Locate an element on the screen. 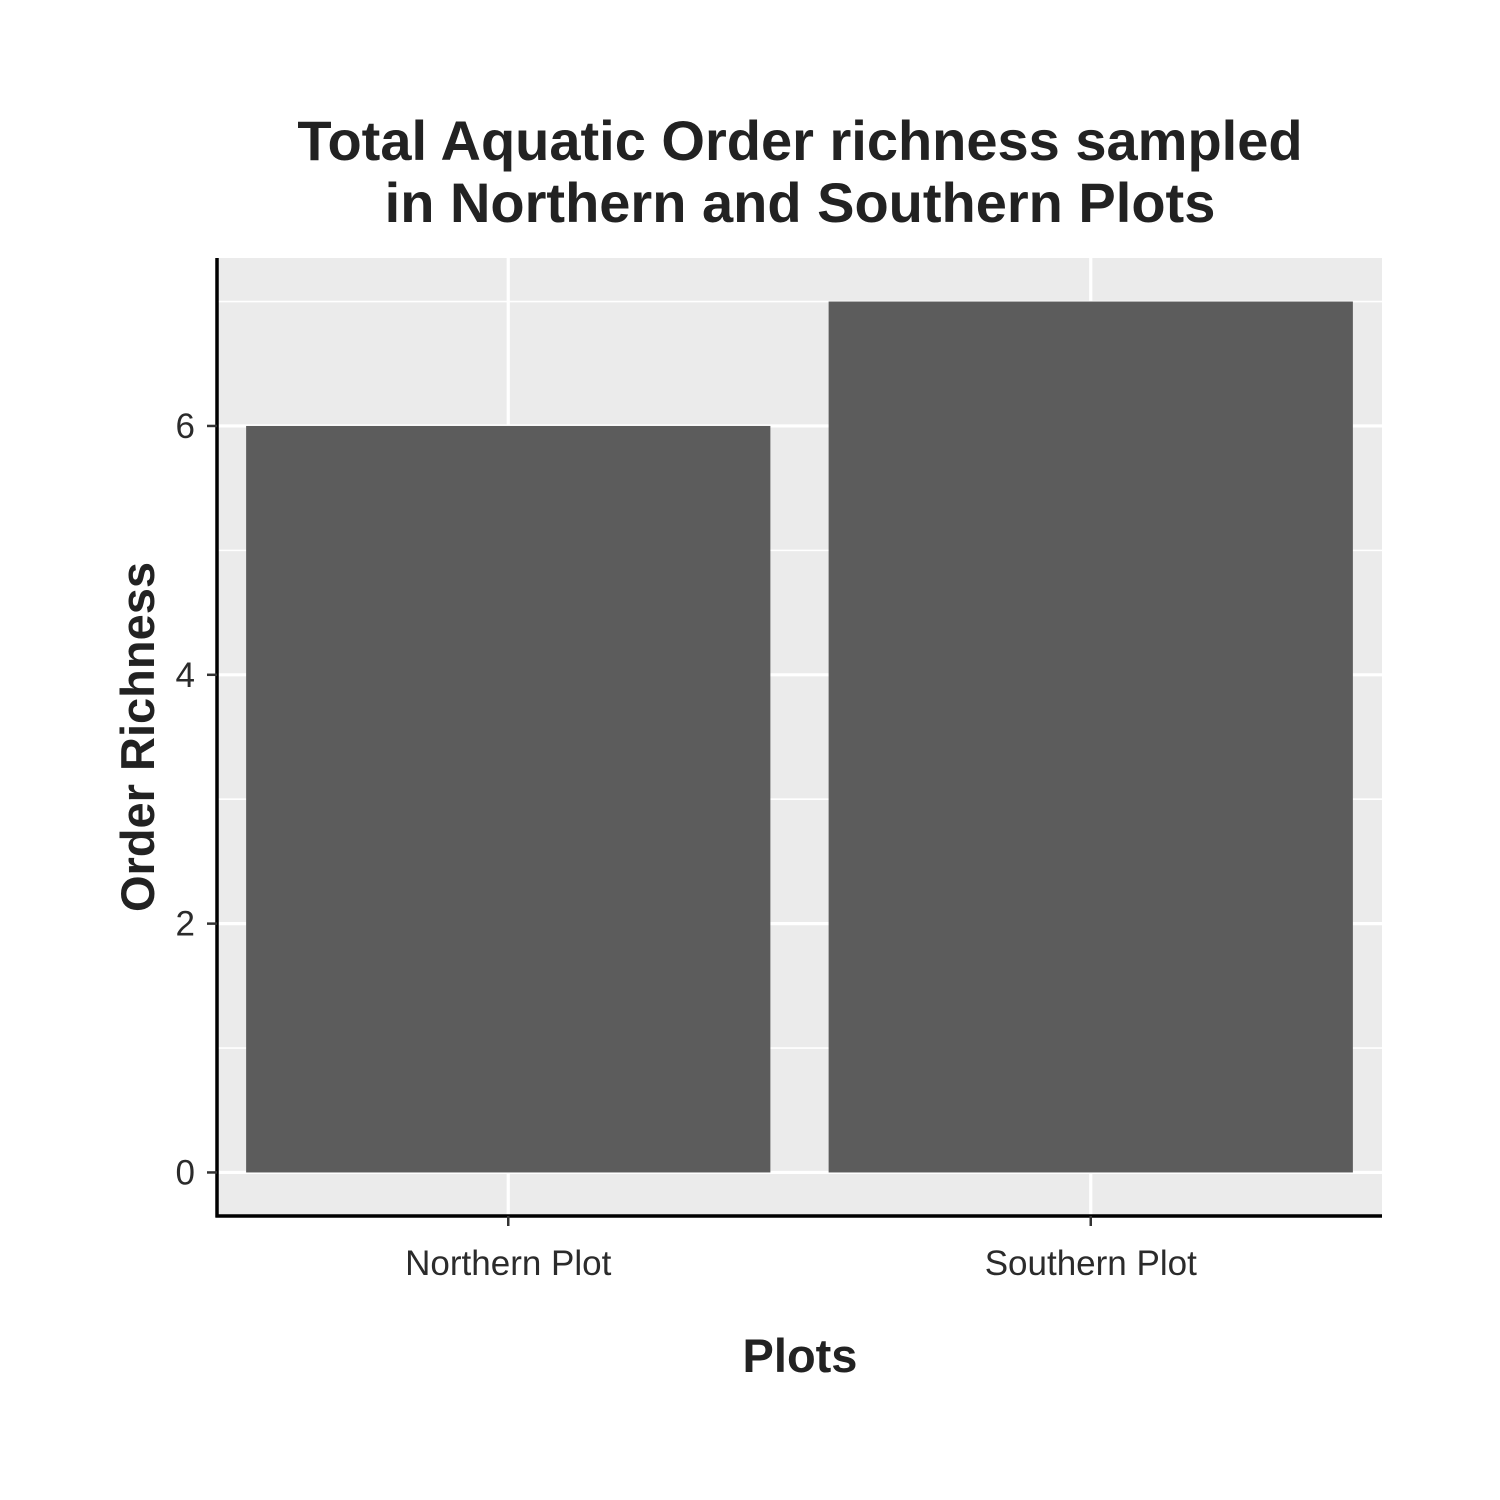 Image resolution: width=1500 pixels, height=1500 pixels. x-tick-label-0: Northern Plot is located at coordinates (508, 1263).